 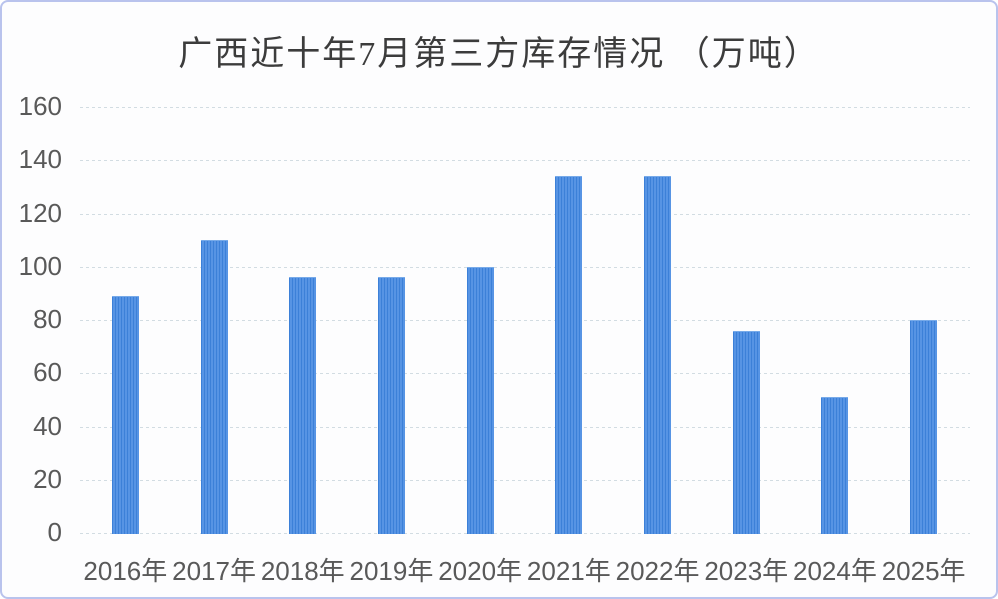 I want to click on bar-2025, so click(x=924, y=427).